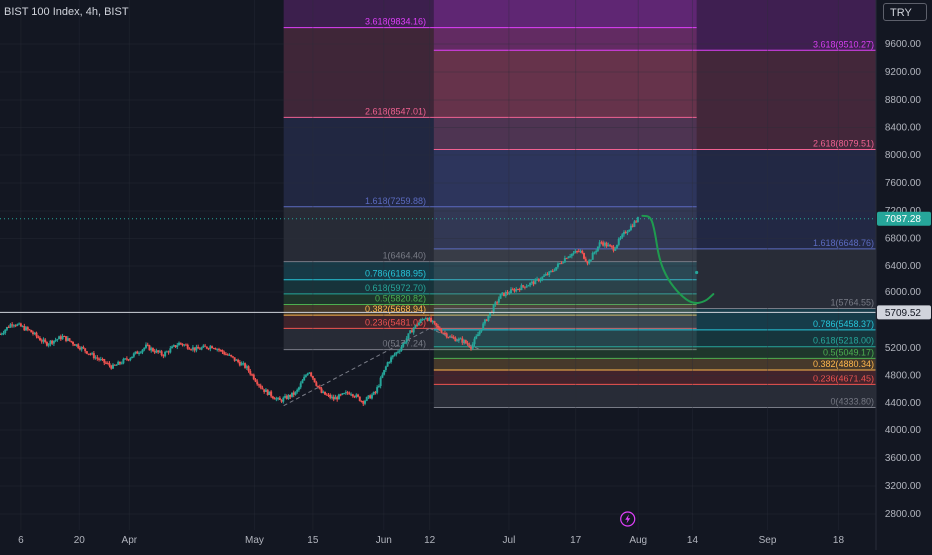 This screenshot has height=555, width=932. I want to click on currency-button: TRY, so click(905, 12).